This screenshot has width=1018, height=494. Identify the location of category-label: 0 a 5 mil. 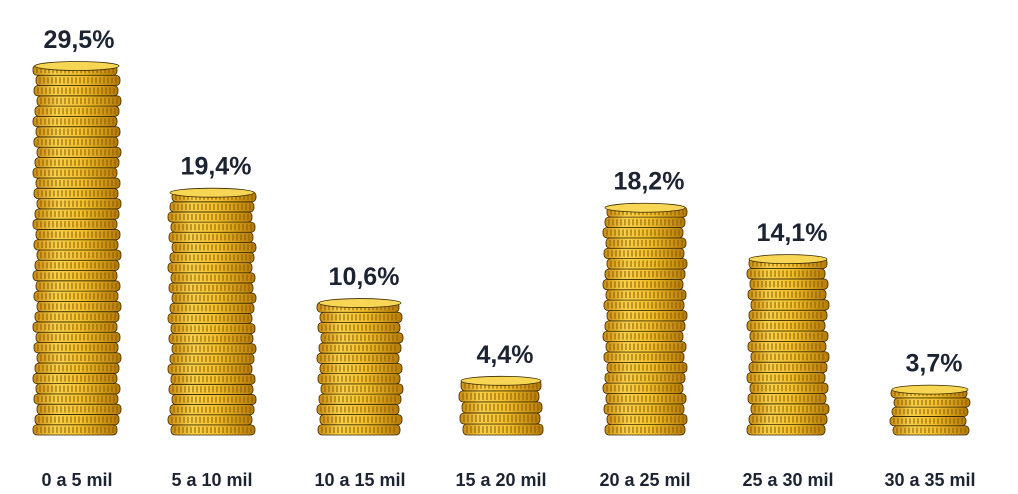
(76, 480).